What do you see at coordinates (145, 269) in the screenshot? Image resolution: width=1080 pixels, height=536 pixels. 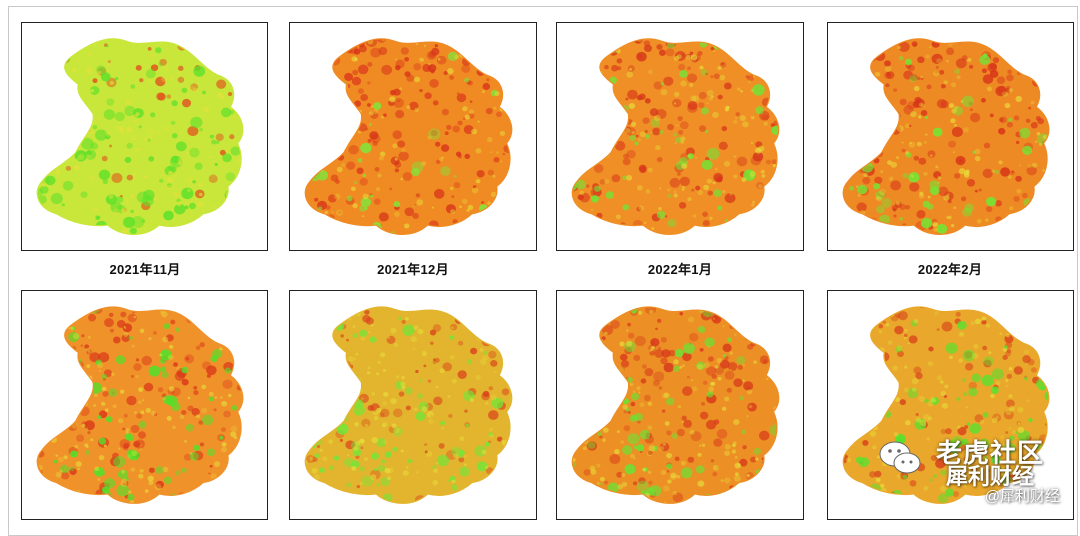 I see `panel-caption: 2021年11月` at bounding box center [145, 269].